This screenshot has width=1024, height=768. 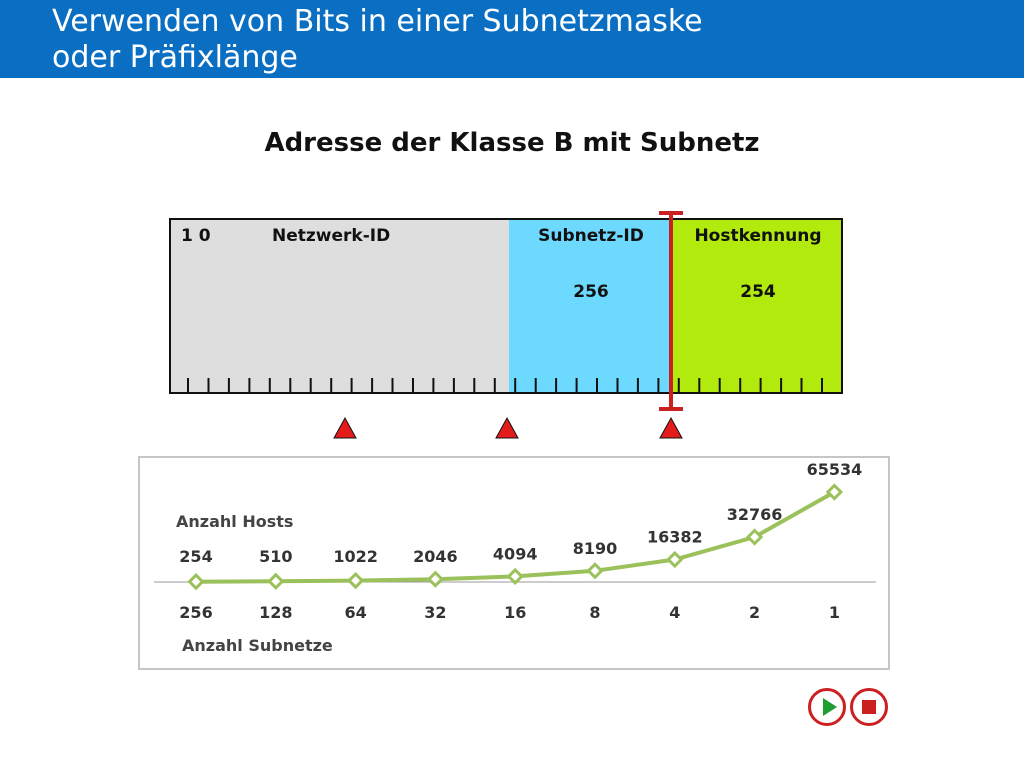 I want to click on bit-ticks, so click(x=505, y=385).